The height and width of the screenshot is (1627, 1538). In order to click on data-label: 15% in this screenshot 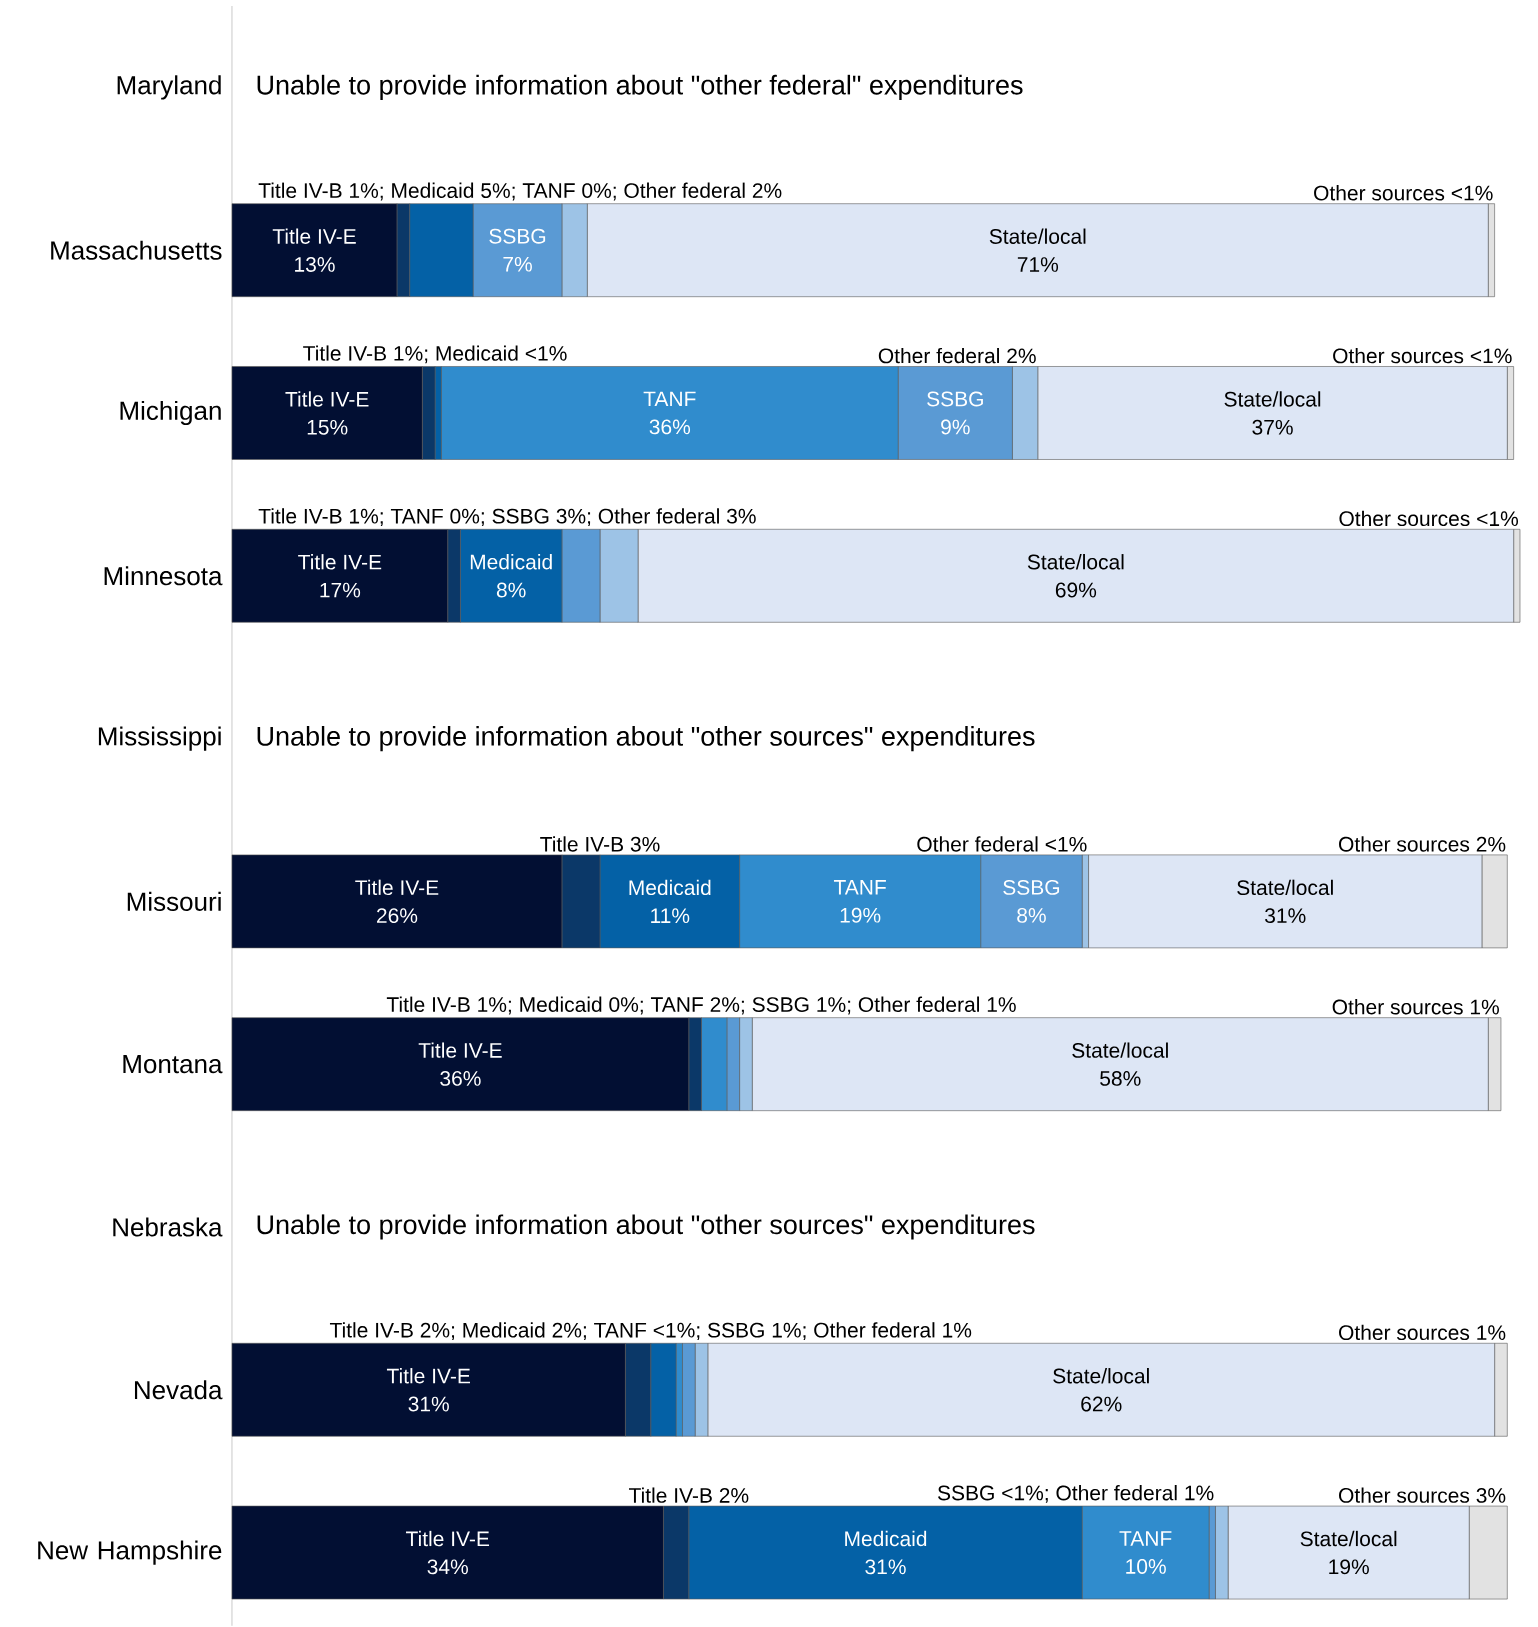, I will do `click(327, 427)`.